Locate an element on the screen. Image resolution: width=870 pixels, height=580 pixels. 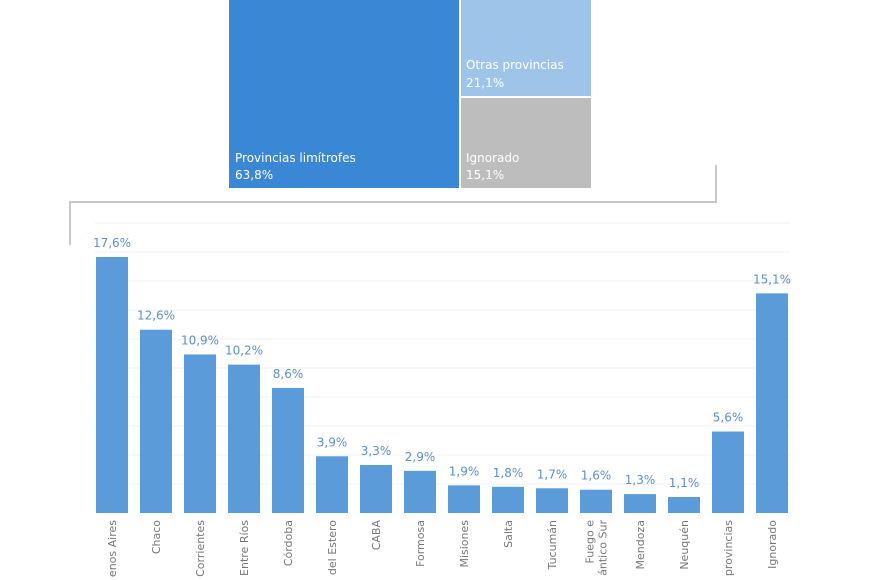
data-label: 1,3% is located at coordinates (640, 480).